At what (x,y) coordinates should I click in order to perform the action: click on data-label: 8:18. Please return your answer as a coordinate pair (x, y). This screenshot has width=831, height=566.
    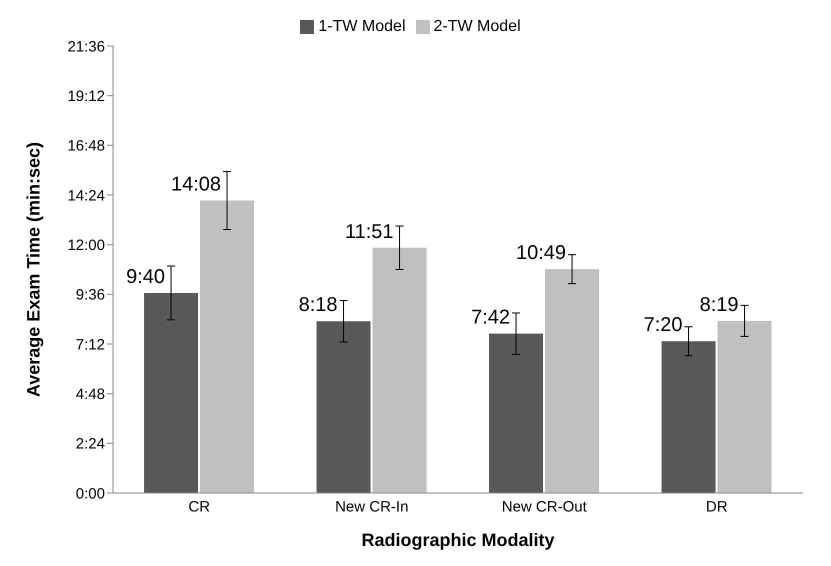
    Looking at the image, I should click on (318, 305).